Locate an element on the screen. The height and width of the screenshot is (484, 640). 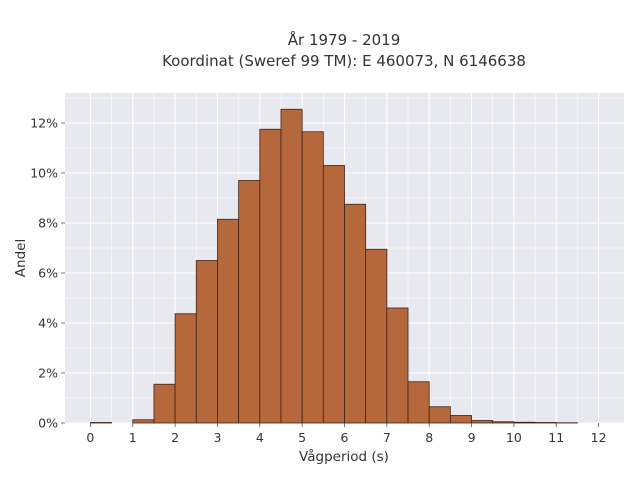
y-tick-label: 4% is located at coordinates (48, 323).